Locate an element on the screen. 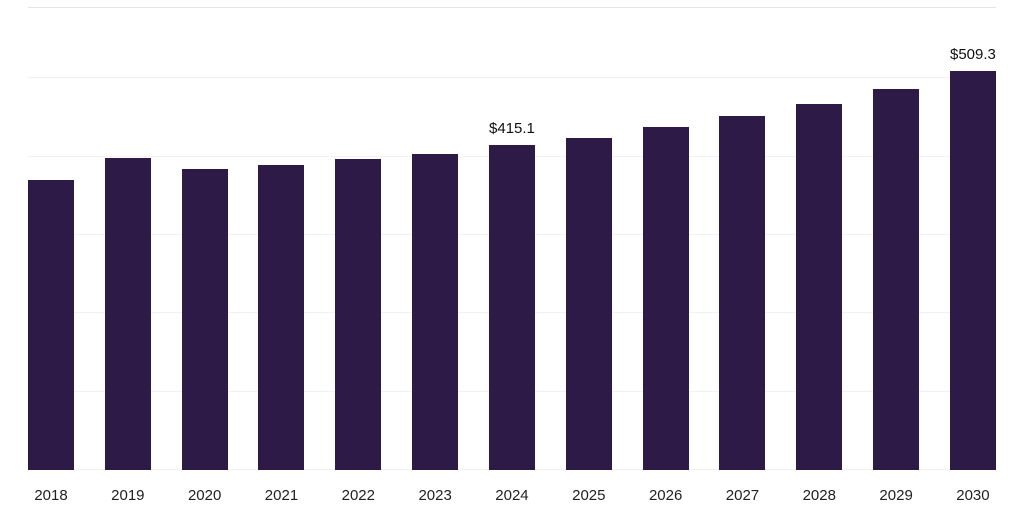 The image size is (1024, 512). gridline is located at coordinates (512, 78).